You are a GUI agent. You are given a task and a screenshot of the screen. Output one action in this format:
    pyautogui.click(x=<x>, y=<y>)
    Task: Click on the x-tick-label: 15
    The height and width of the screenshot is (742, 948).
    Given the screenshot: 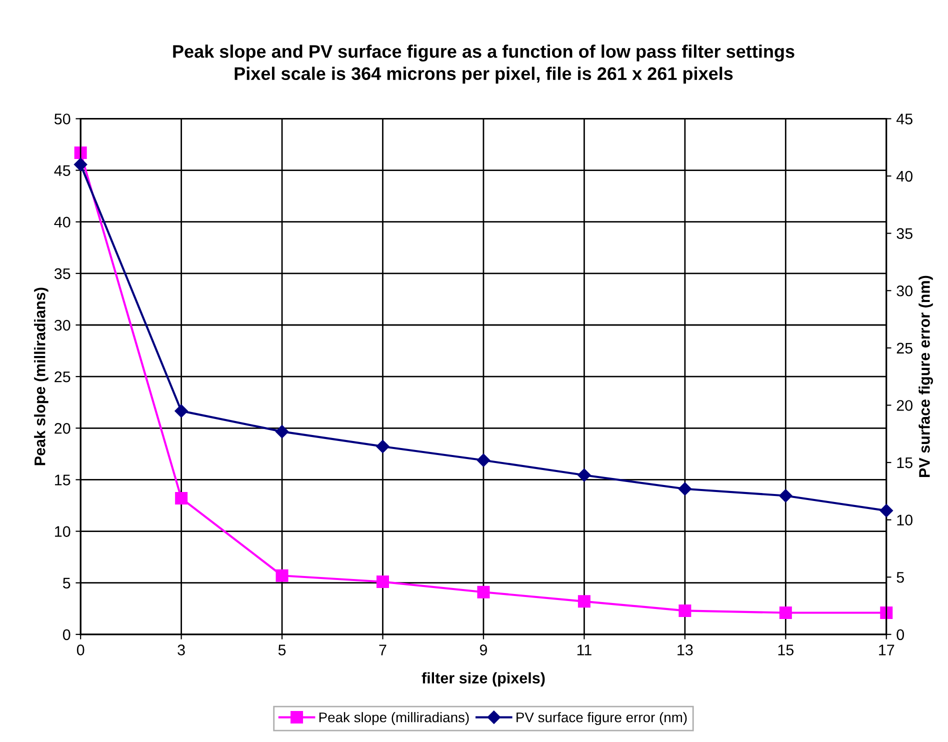 What is the action you would take?
    pyautogui.click(x=786, y=650)
    